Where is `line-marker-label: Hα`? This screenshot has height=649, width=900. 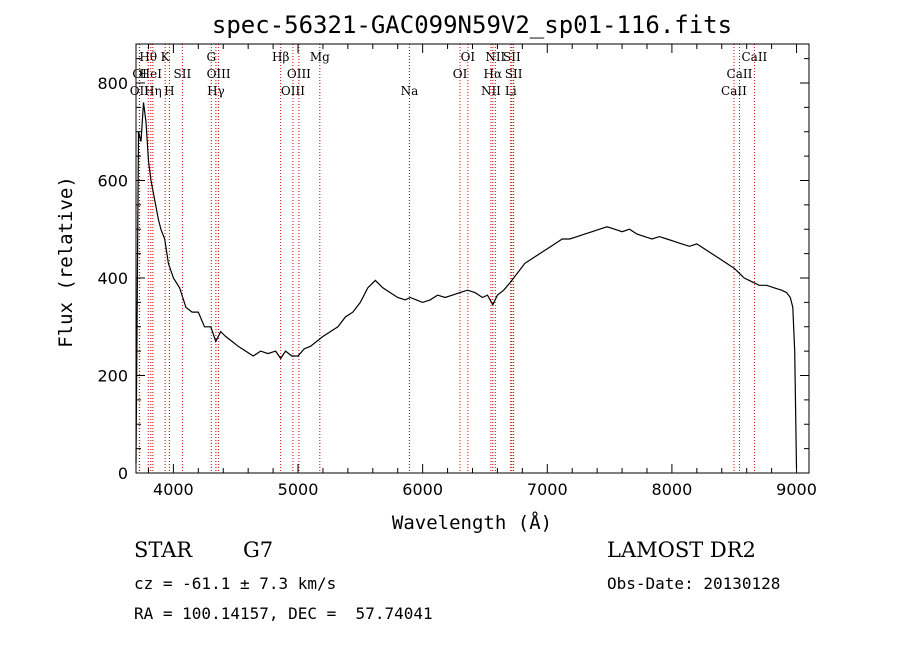
line-marker-label: Hα is located at coordinates (493, 74).